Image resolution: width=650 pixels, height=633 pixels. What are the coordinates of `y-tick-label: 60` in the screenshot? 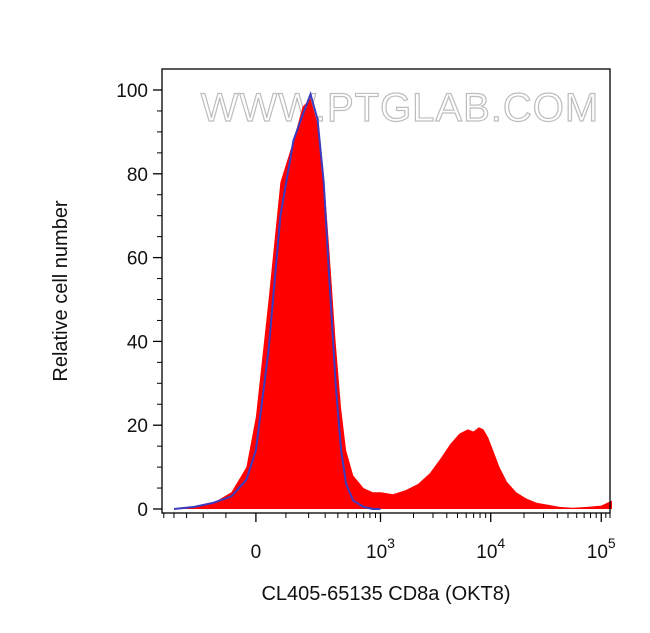 It's located at (137, 259).